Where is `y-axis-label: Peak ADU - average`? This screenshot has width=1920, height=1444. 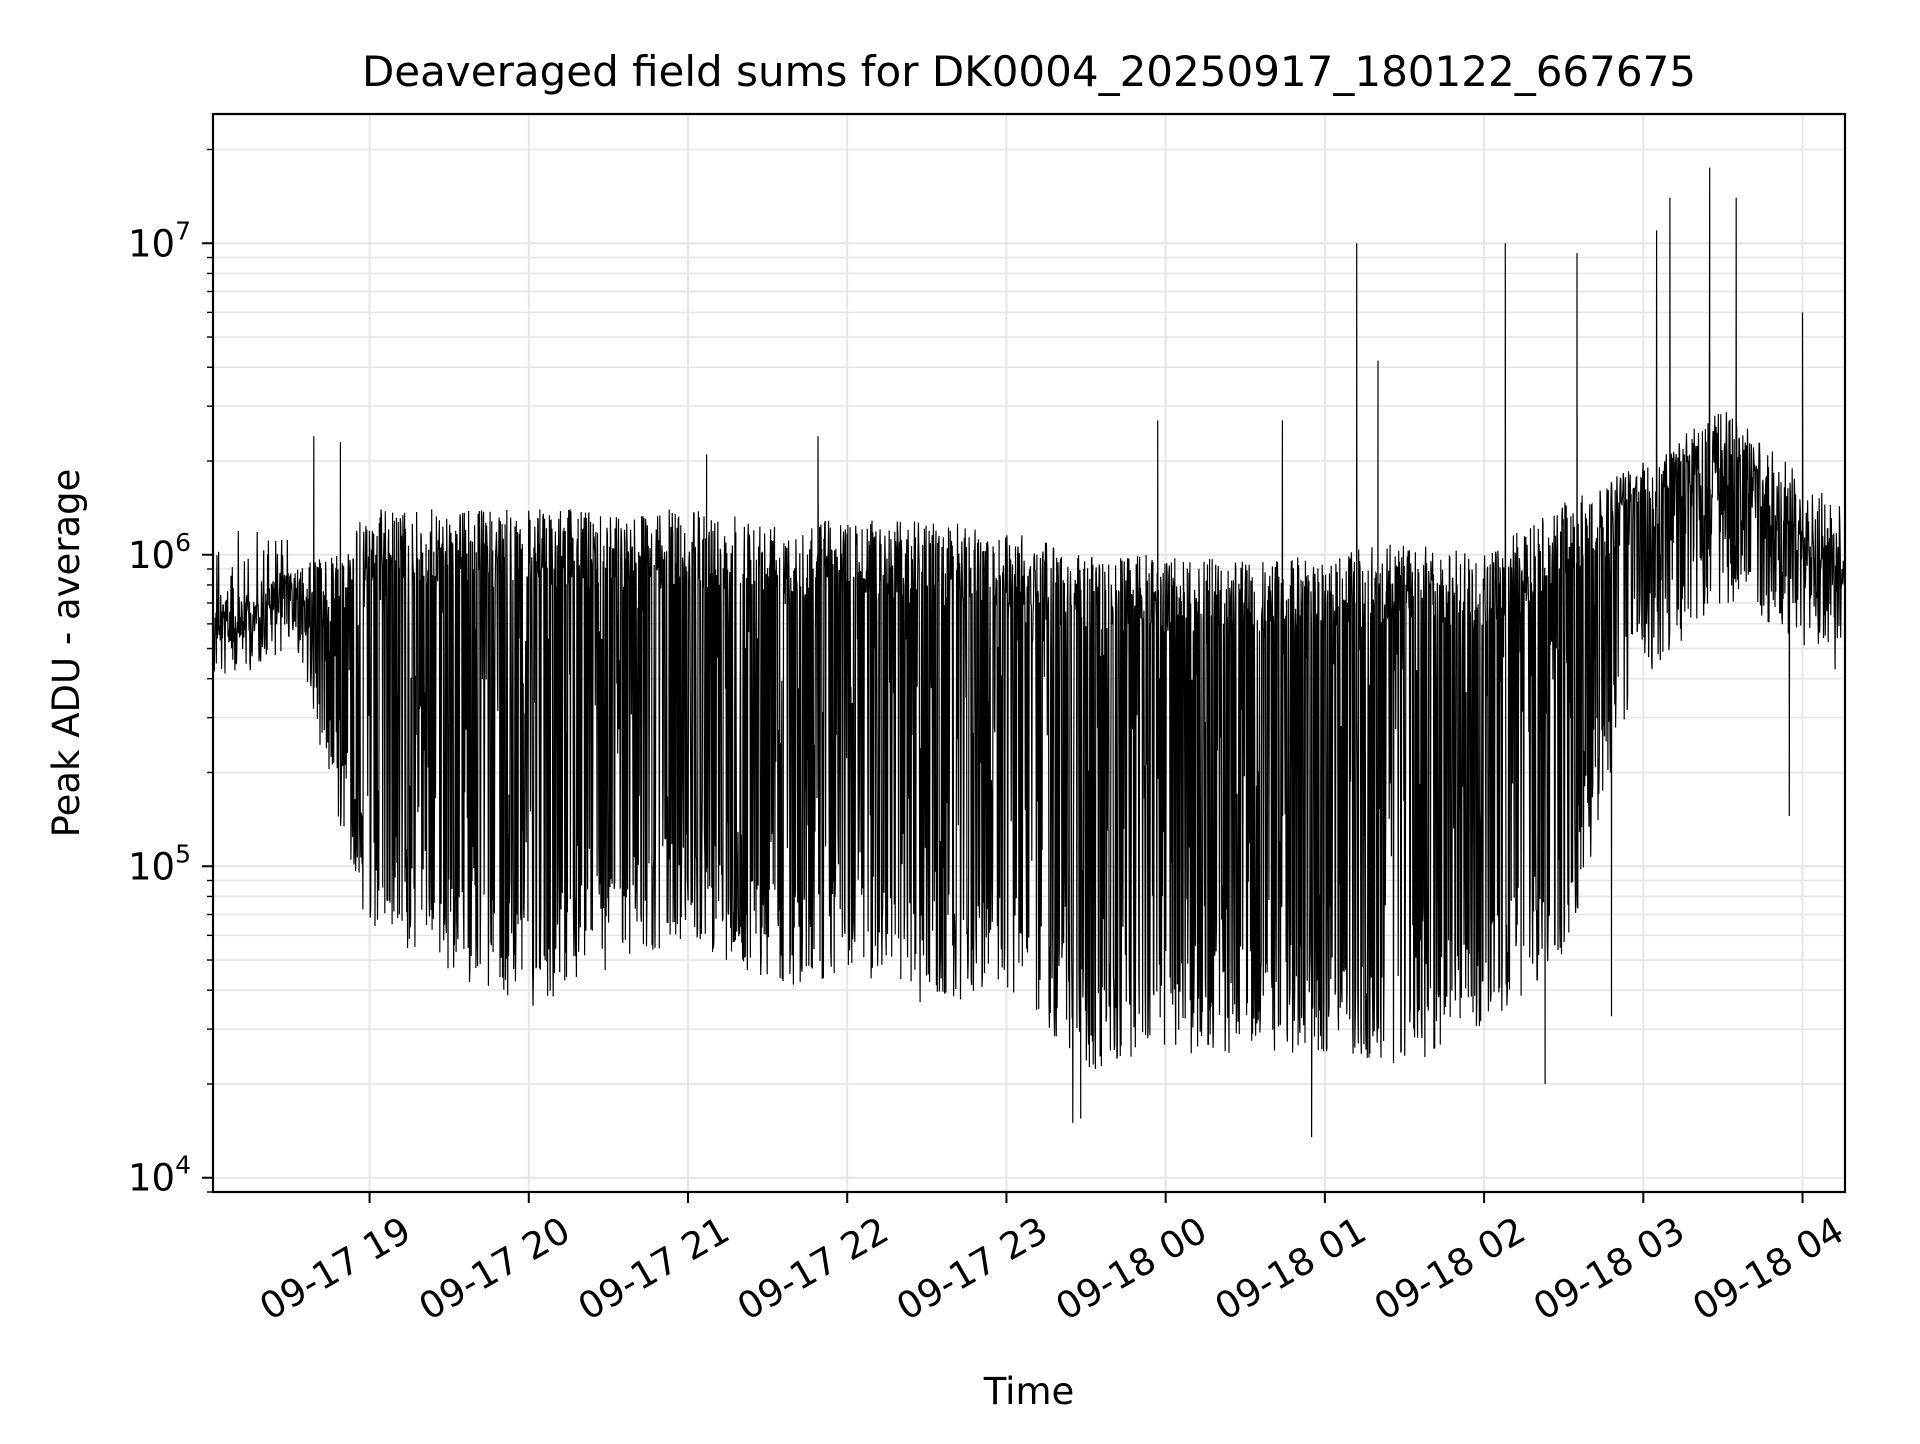
y-axis-label: Peak ADU - average is located at coordinates (66, 653).